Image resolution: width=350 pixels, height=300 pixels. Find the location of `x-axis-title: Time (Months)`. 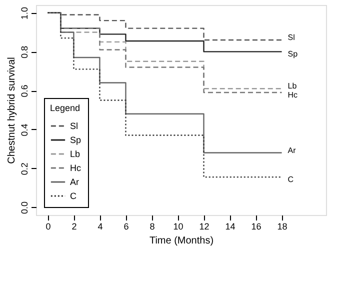

x-axis-title: Time (Months) is located at coordinates (181, 241).